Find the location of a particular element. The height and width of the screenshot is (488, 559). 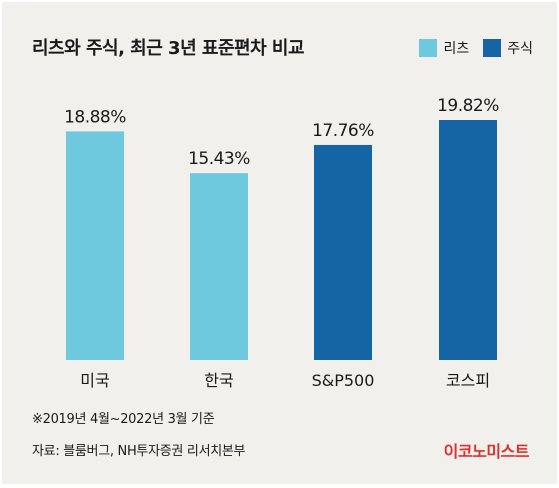

value-label-3: 19.82% is located at coordinates (468, 106).